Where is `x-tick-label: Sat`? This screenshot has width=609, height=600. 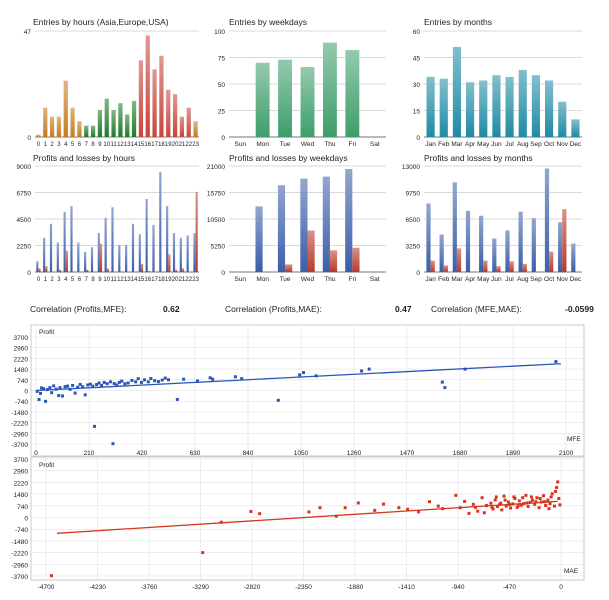 x-tick-label: Sat is located at coordinates (375, 144).